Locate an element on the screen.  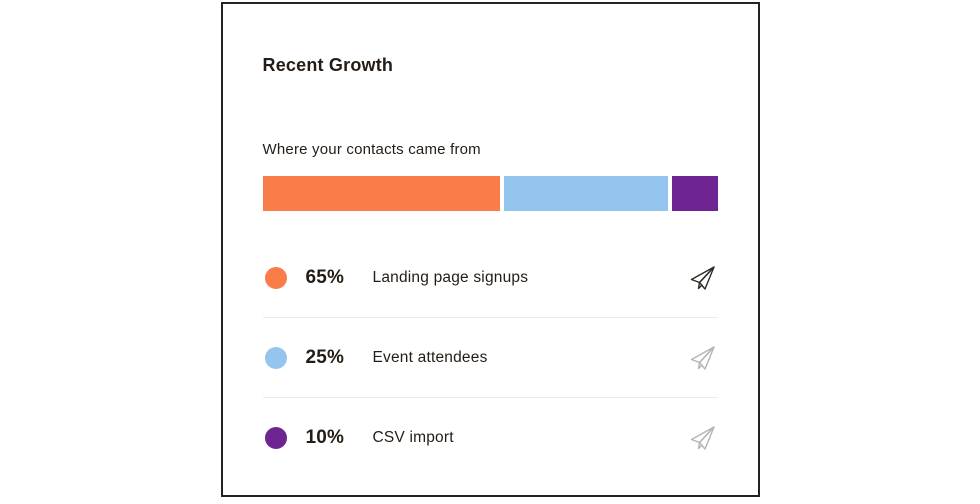
legend-percentage: 65% is located at coordinates (325, 277).